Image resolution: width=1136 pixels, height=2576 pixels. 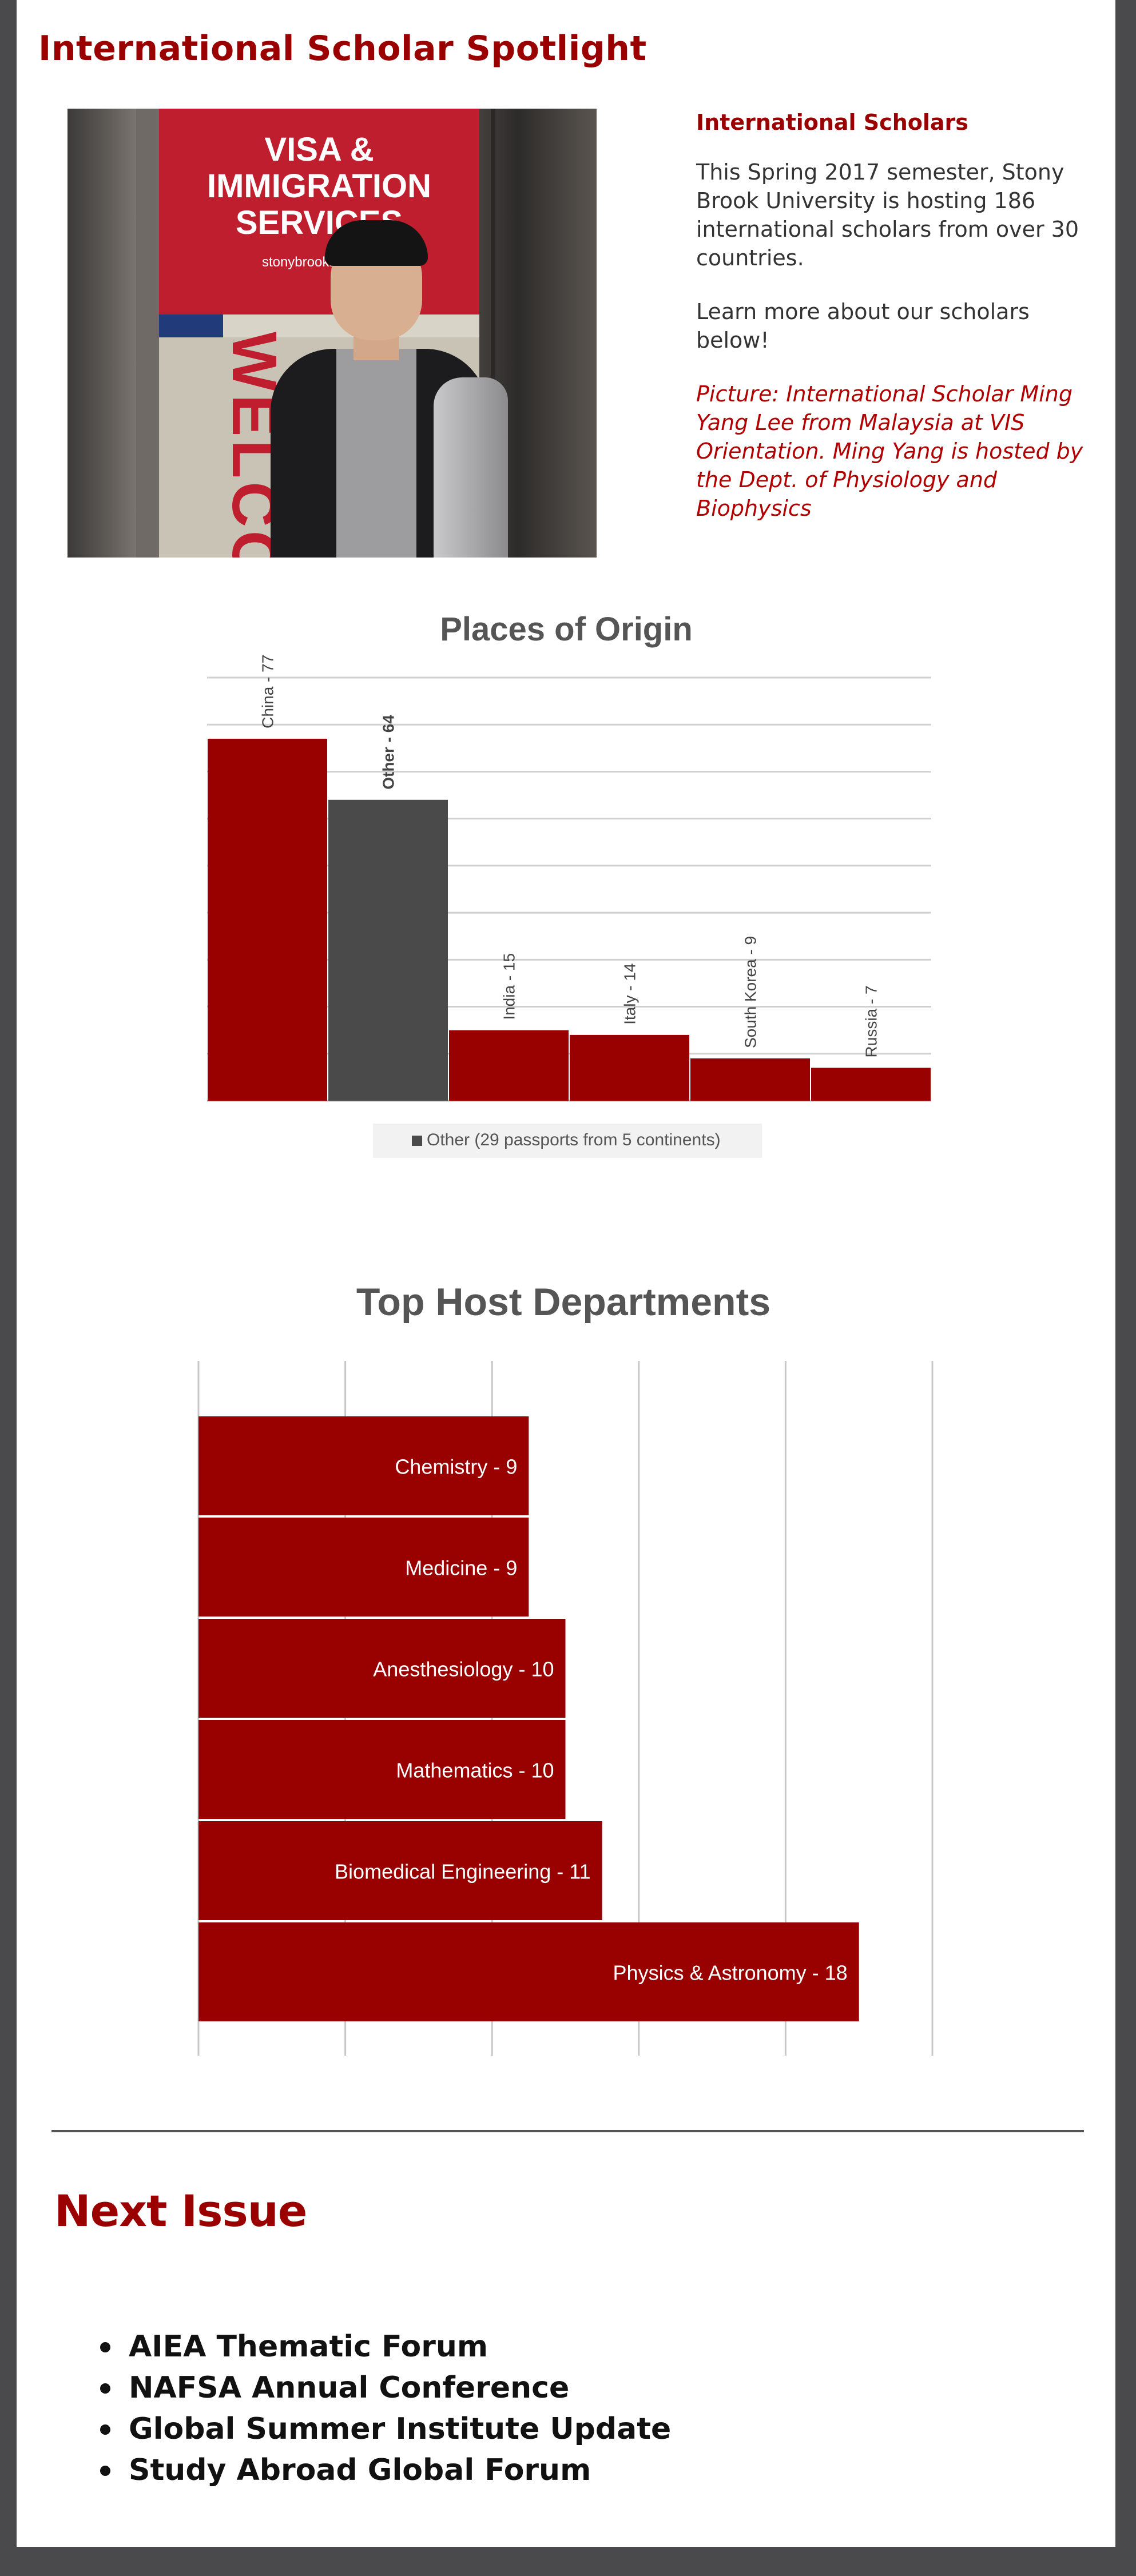 I want to click on data-label: Biomedical Engineering - 11, so click(x=463, y=1872).